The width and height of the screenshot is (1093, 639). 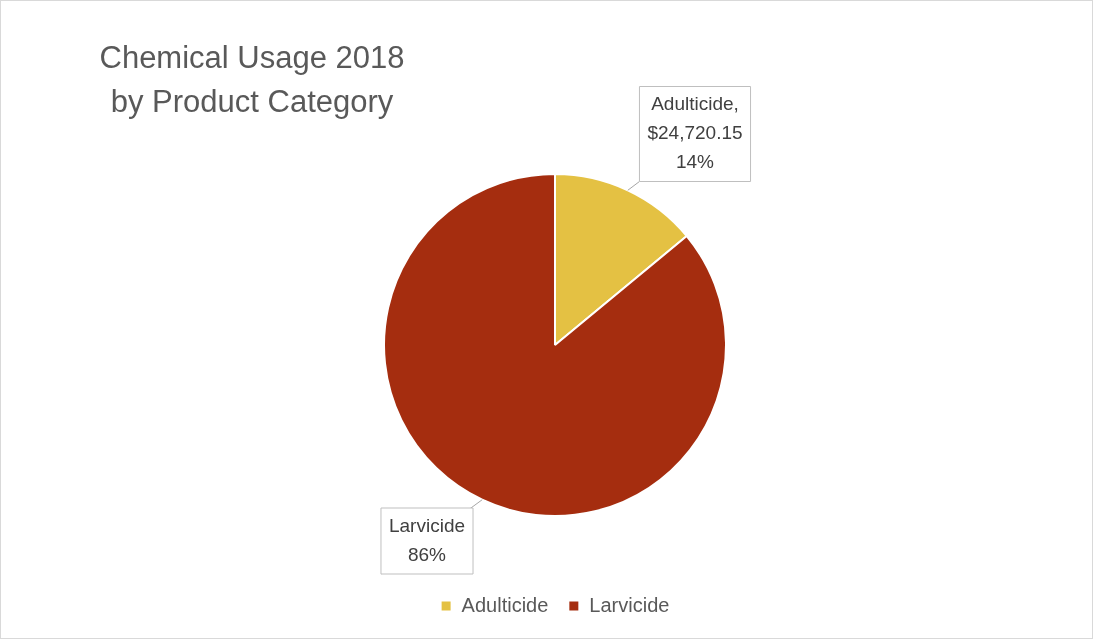 What do you see at coordinates (629, 604) in the screenshot?
I see `legend-label: Larvicide` at bounding box center [629, 604].